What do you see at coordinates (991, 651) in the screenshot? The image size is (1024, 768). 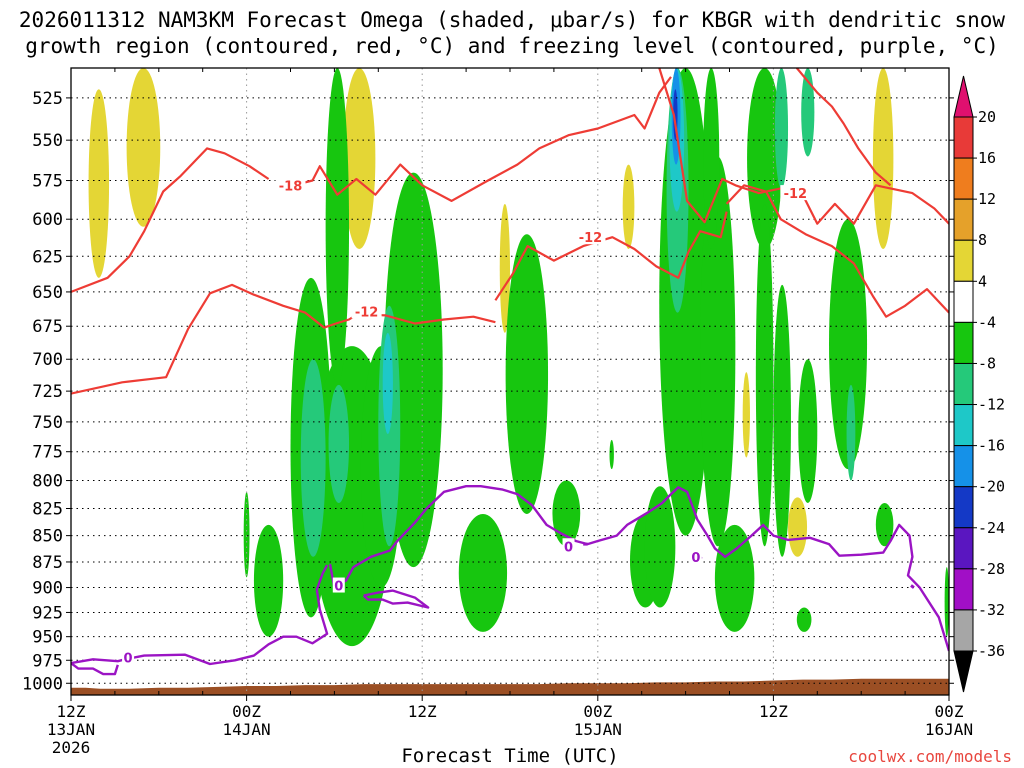 I see `colorbar-label-13: -36` at bounding box center [991, 651].